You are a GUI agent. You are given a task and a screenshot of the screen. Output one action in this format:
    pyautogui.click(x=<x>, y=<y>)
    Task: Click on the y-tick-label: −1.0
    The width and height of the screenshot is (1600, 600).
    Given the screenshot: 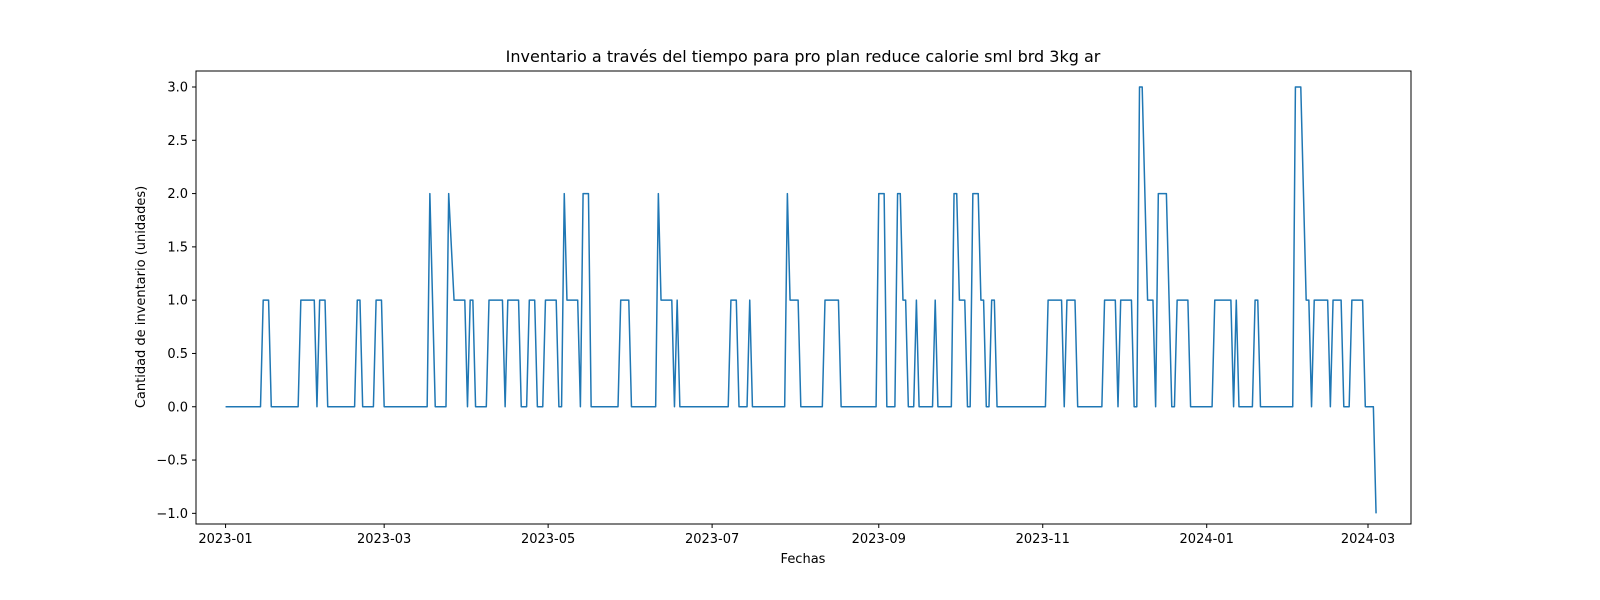 What is the action you would take?
    pyautogui.click(x=172, y=514)
    